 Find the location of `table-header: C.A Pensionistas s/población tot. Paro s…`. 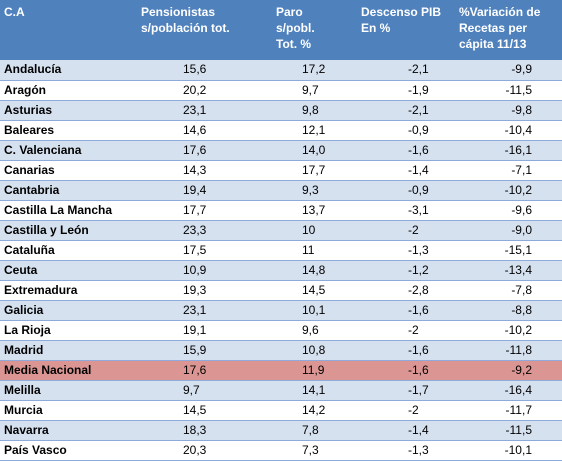

table-header: C.A Pensionistas s/población tot. Paro s… is located at coordinates (281, 30).